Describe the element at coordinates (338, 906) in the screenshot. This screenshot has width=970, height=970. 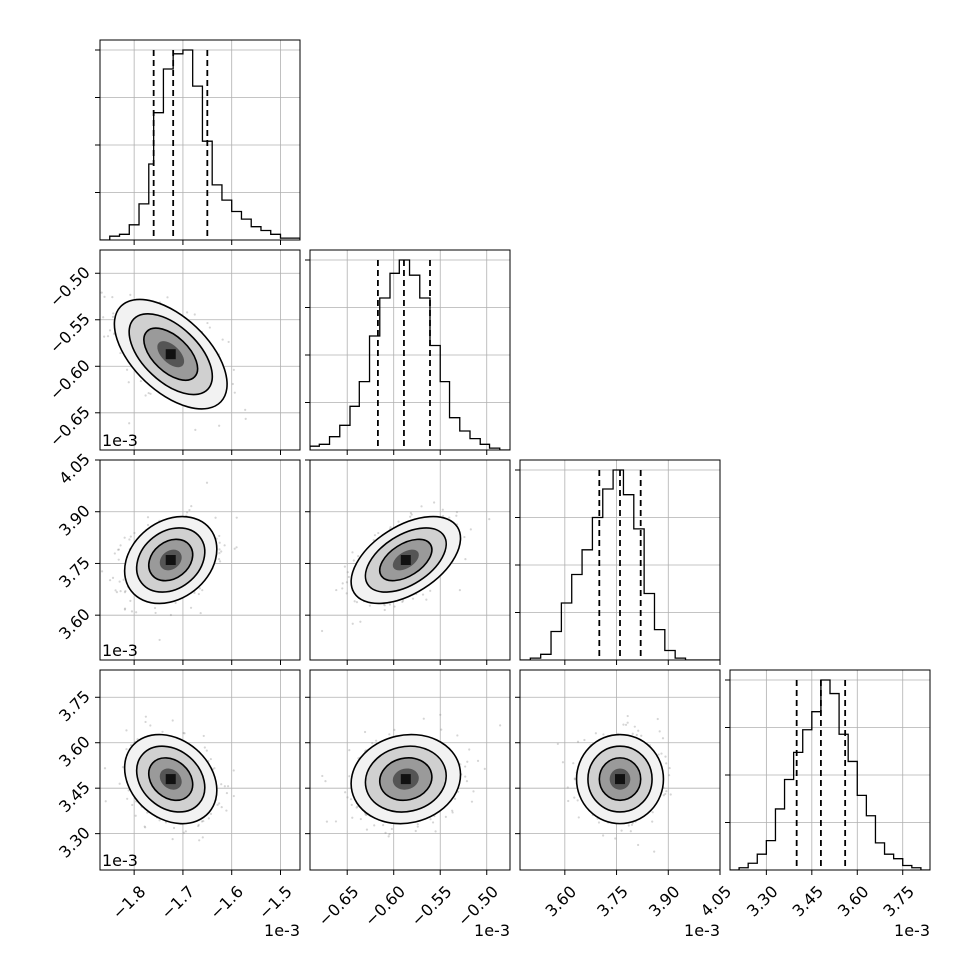
I see `x-tick-label-1-0: −0.65` at that location.